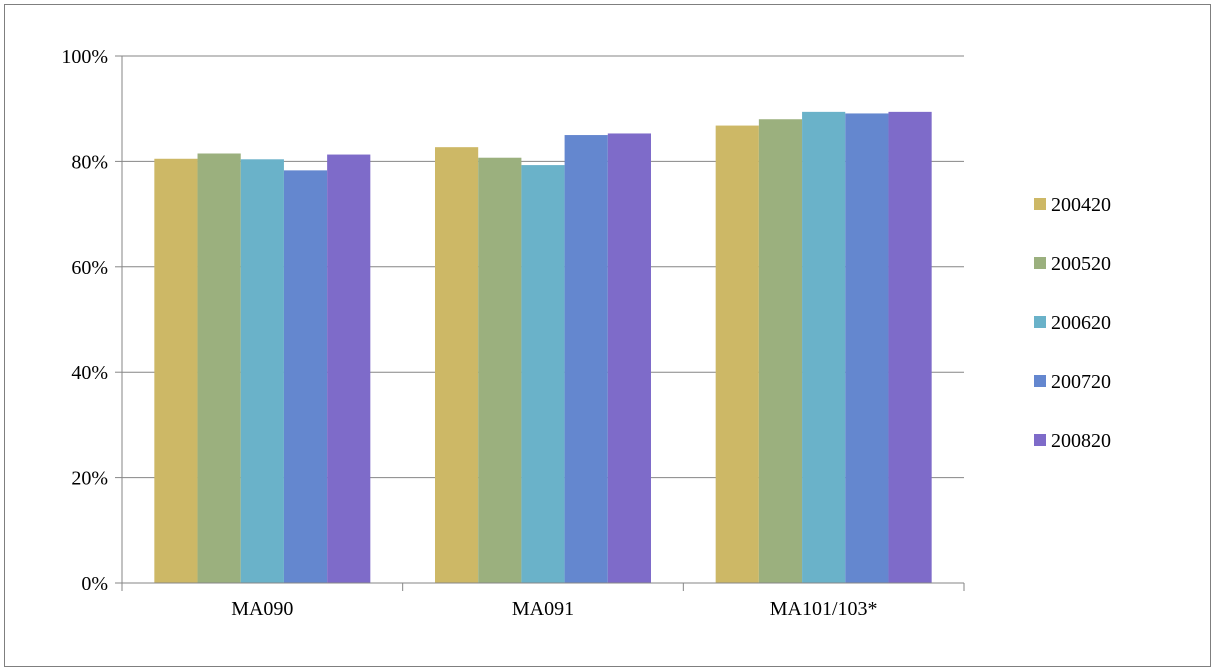 Image resolution: width=1215 pixels, height=671 pixels. Describe the element at coordinates (176, 370) in the screenshot. I see `bar-200420-MA090` at that location.